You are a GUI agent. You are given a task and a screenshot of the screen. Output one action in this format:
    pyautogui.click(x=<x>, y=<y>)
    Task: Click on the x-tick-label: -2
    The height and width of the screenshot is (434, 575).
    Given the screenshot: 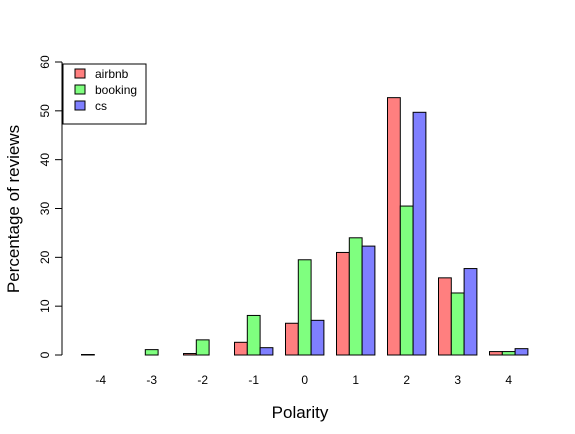 What is the action you would take?
    pyautogui.click(x=202, y=380)
    